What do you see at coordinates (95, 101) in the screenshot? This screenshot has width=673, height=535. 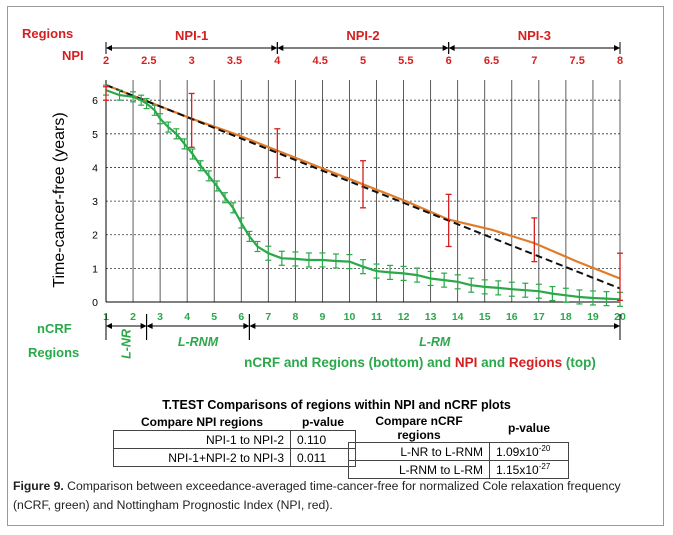 I see `y-tick-label: 6` at bounding box center [95, 101].